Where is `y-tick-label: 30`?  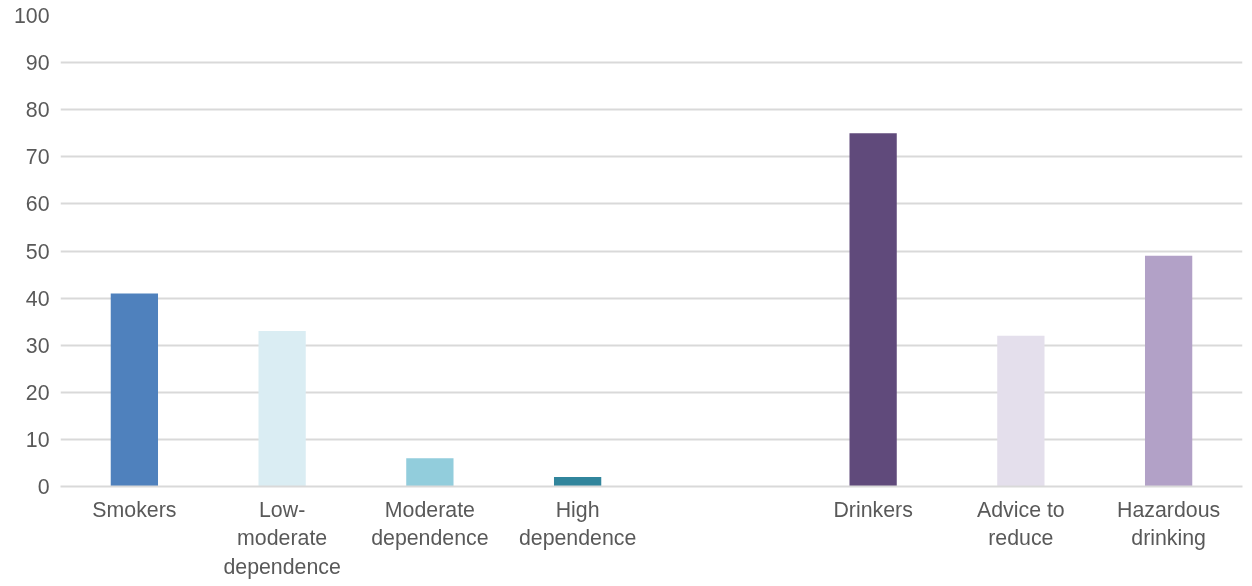
y-tick-label: 30 is located at coordinates (37, 345).